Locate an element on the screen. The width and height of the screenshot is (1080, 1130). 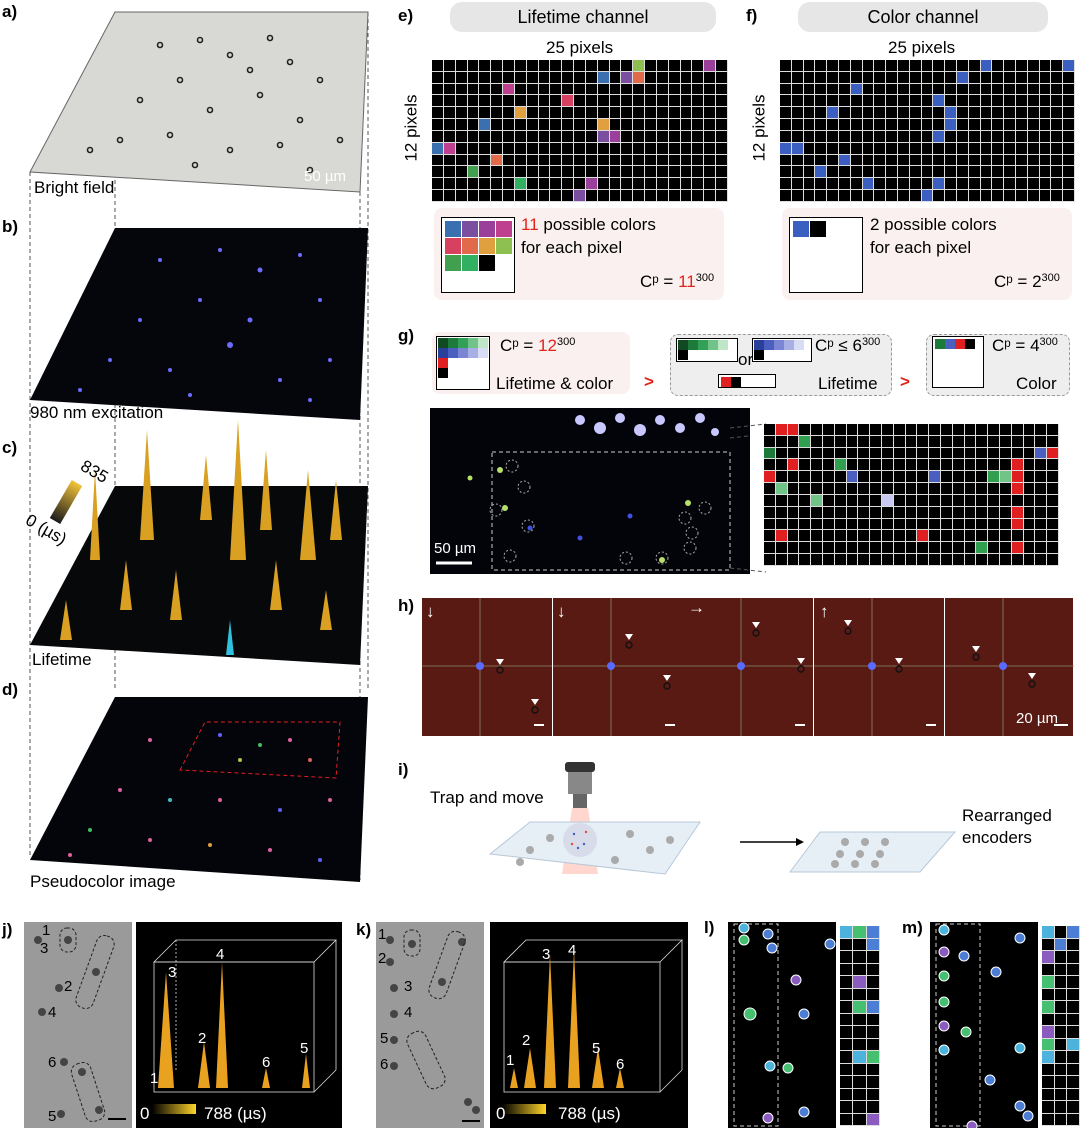
g-zoom-connector is located at coordinates (748, 498).